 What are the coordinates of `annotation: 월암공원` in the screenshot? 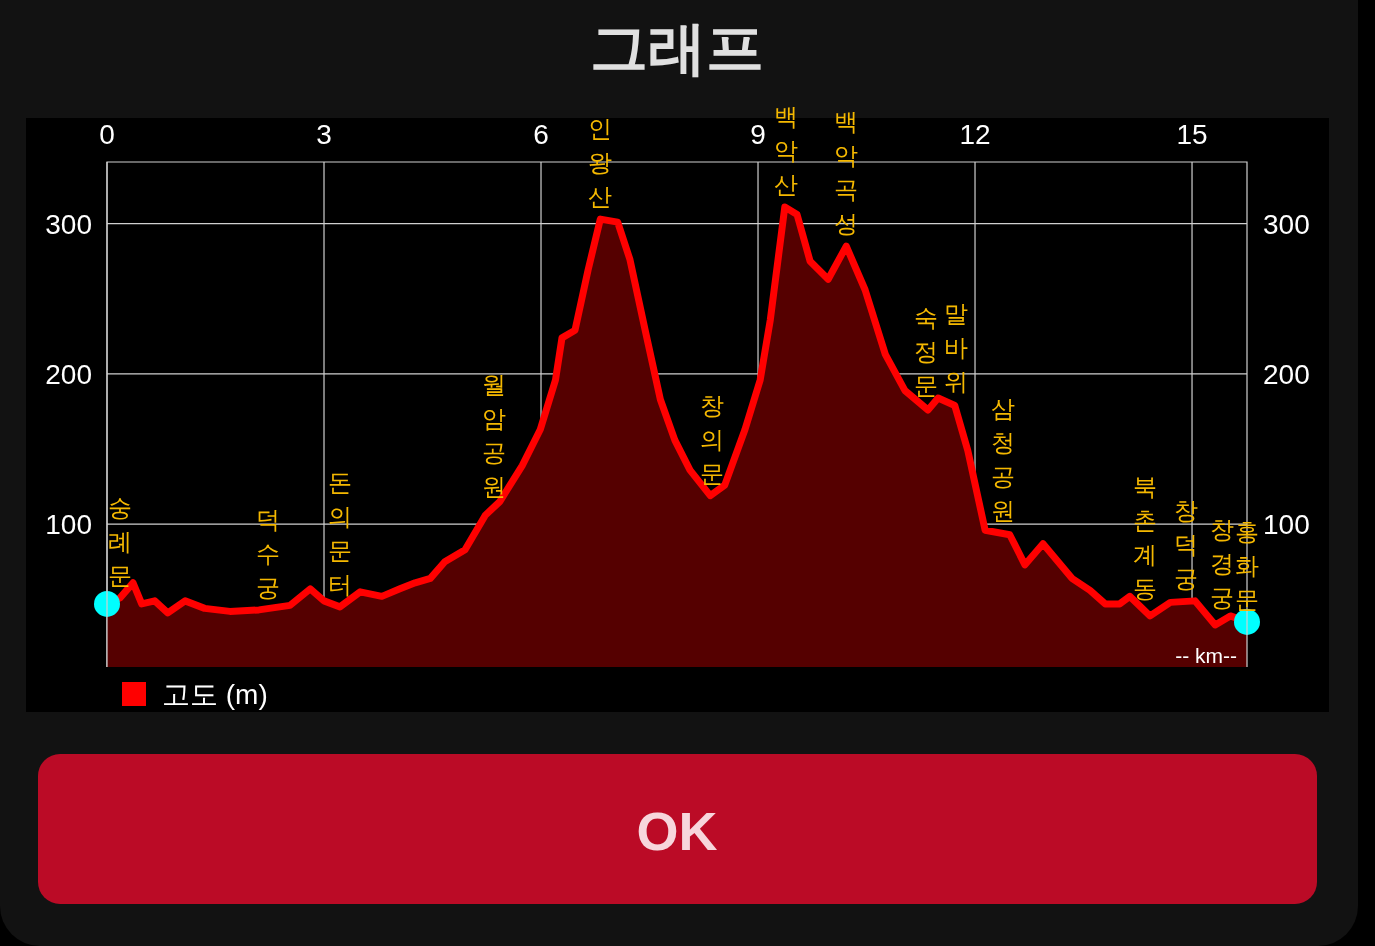 It's located at (493, 436).